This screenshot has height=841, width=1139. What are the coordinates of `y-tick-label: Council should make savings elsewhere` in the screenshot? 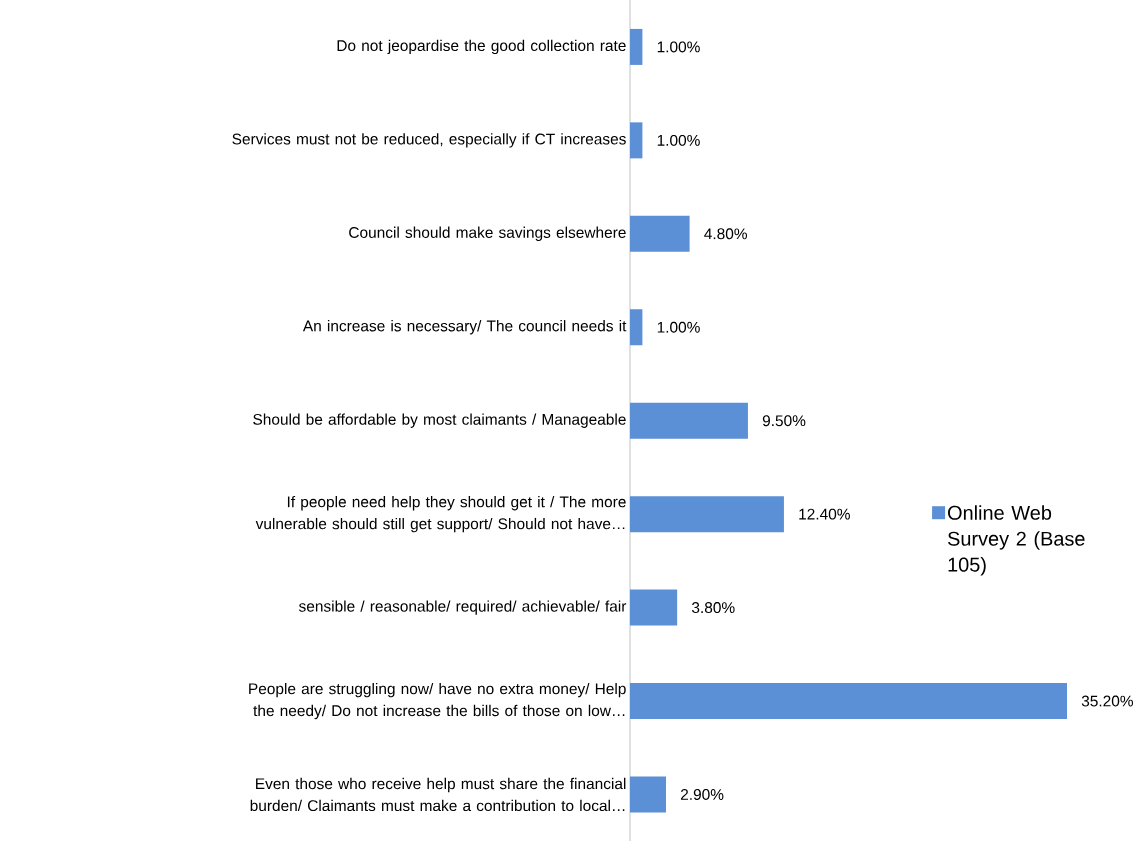 It's located at (487, 233).